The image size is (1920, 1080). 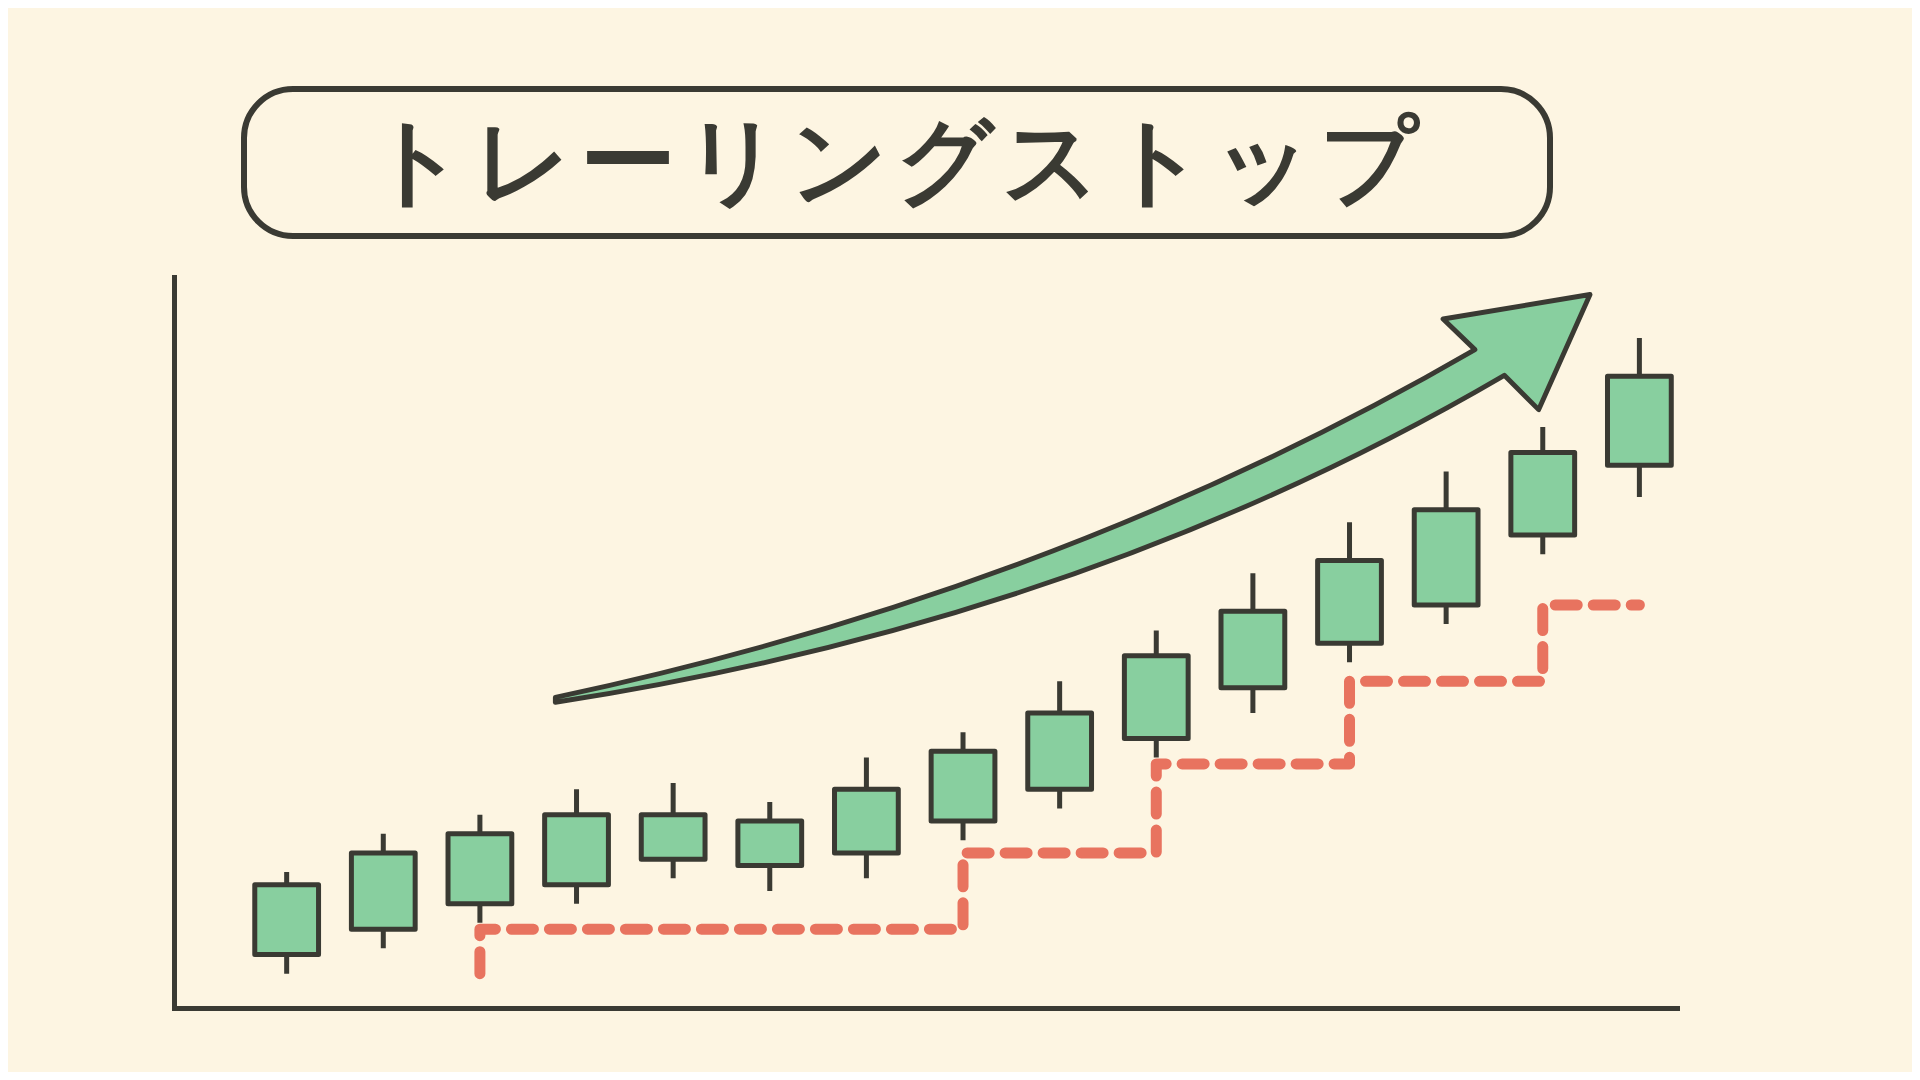 What do you see at coordinates (897, 161) in the screenshot?
I see `chart-title: トレーリングストップ` at bounding box center [897, 161].